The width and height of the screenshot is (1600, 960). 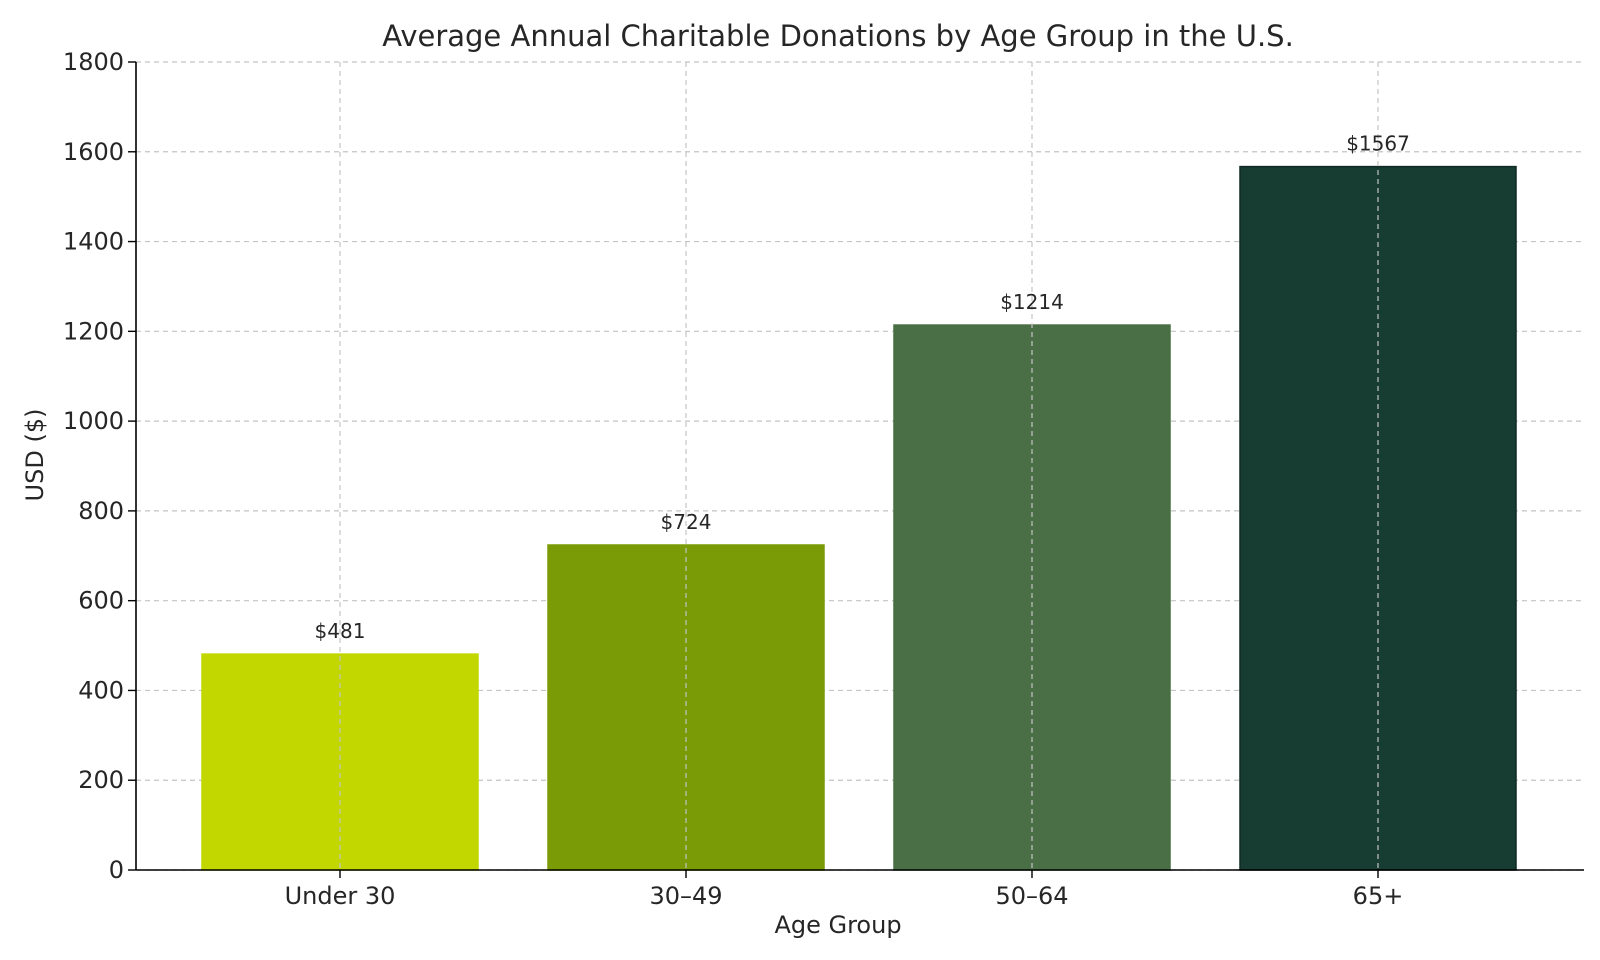 What do you see at coordinates (340, 896) in the screenshot?
I see `x-tick-label: Under 30` at bounding box center [340, 896].